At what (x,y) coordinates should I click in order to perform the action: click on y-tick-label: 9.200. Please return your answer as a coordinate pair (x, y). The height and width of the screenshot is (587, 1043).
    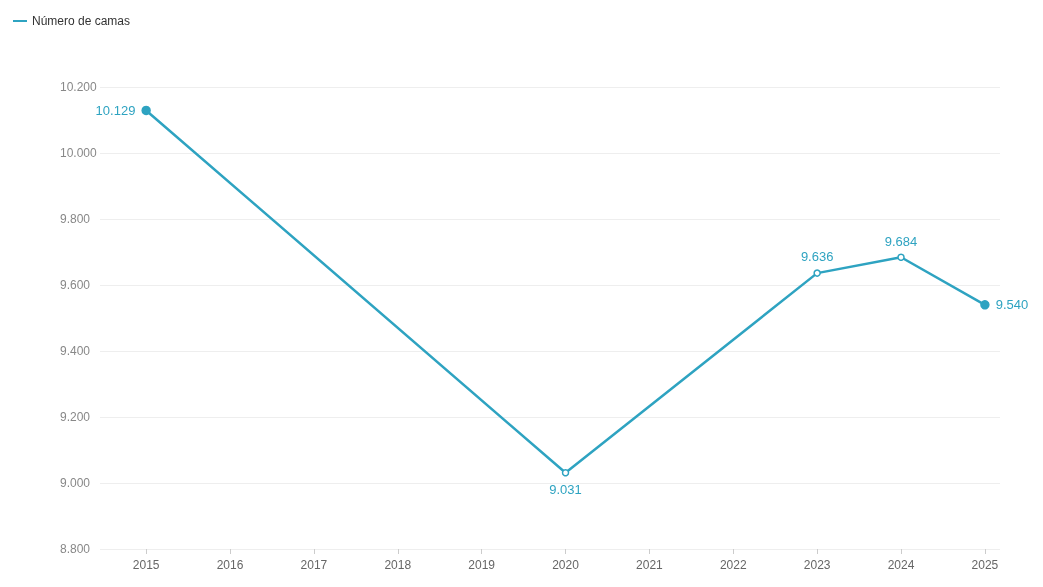
    Looking at the image, I should click on (75, 417).